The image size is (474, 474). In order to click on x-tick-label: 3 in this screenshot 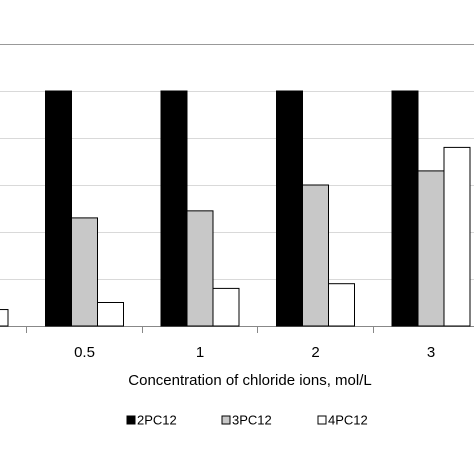, I will do `click(431, 352)`.